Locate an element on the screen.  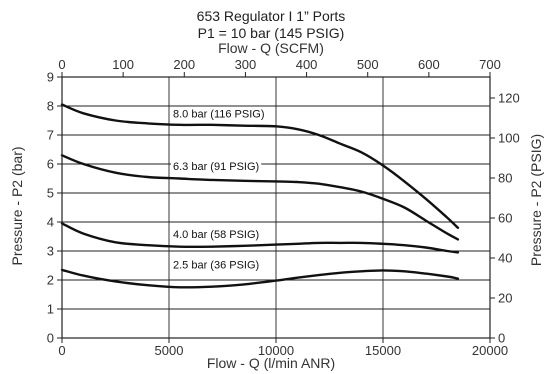
x-tick-label: 10000 is located at coordinates (276, 350).